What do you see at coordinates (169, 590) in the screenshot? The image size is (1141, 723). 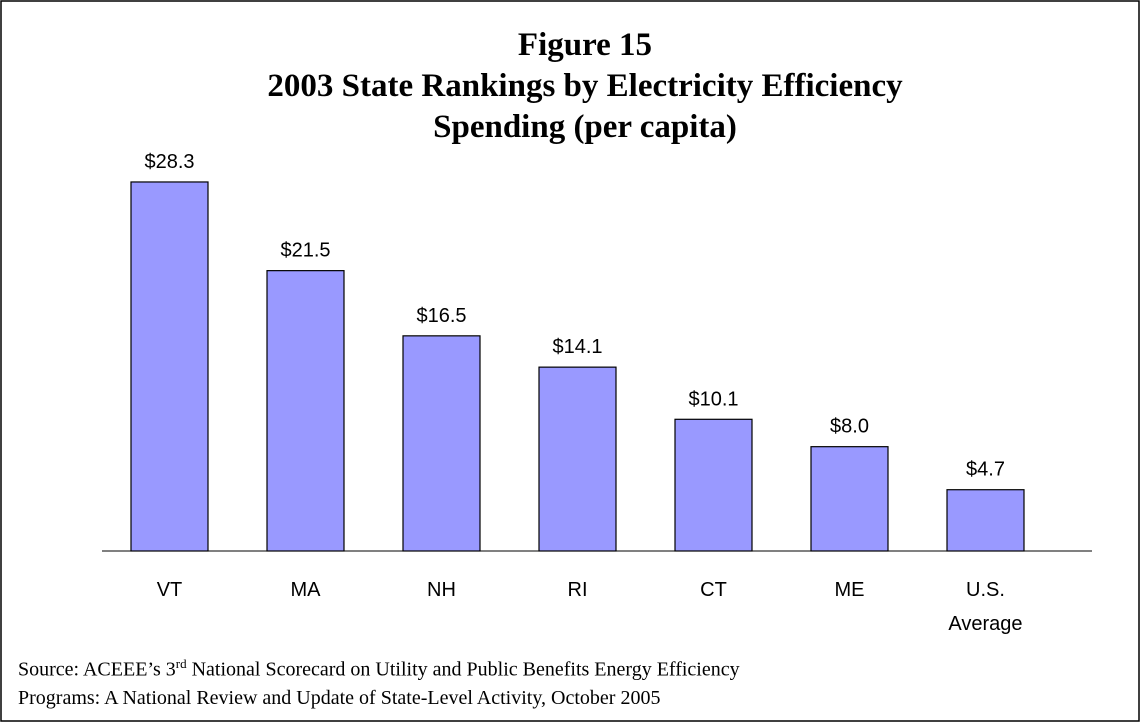 I see `x-tick-label: VT` at bounding box center [169, 590].